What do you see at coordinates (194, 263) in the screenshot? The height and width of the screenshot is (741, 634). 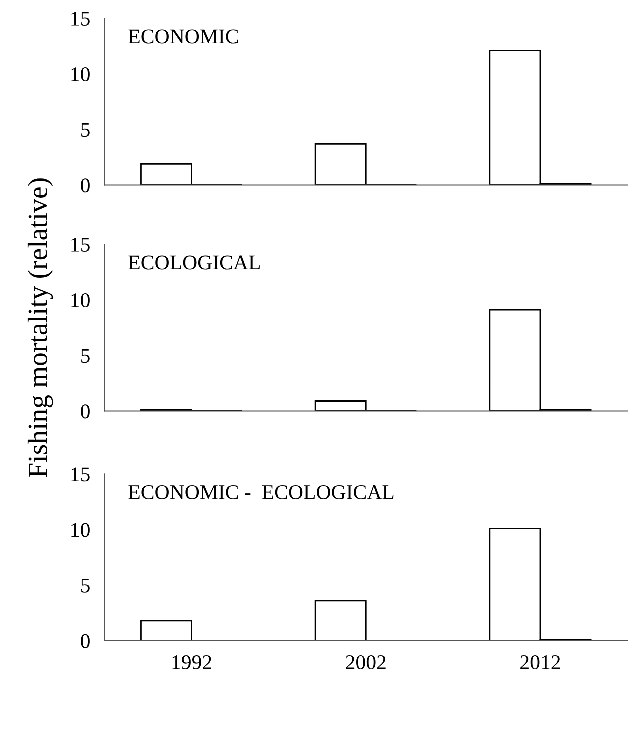 I see `annotation: ECOLOGICAL` at bounding box center [194, 263].